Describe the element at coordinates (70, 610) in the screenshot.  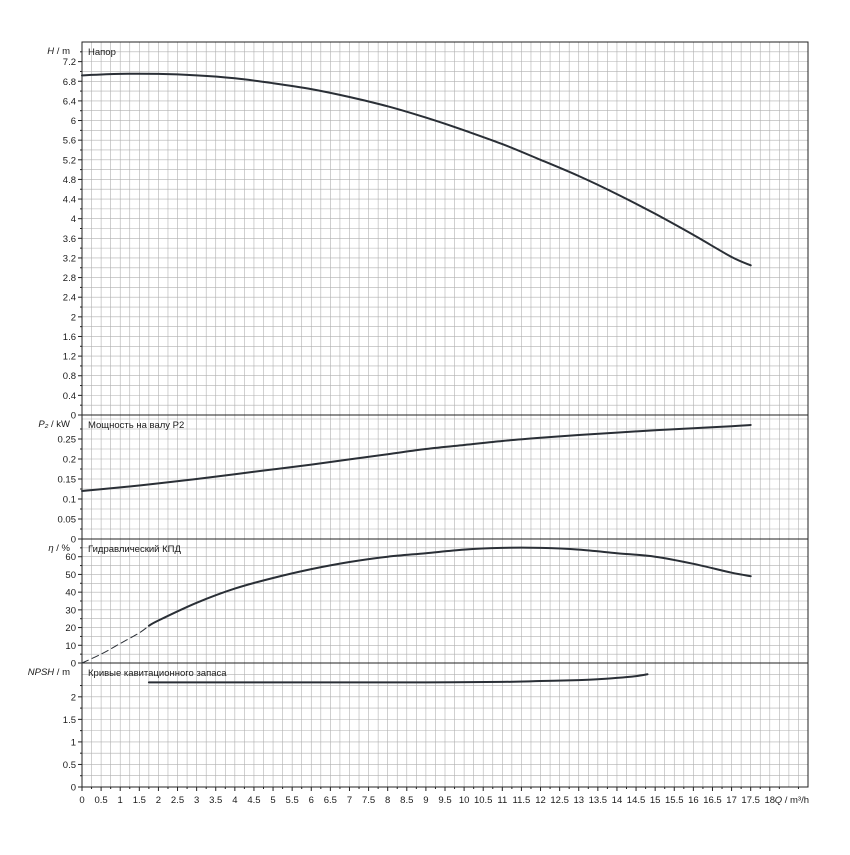
I see `y-tick-label: 30` at that location.